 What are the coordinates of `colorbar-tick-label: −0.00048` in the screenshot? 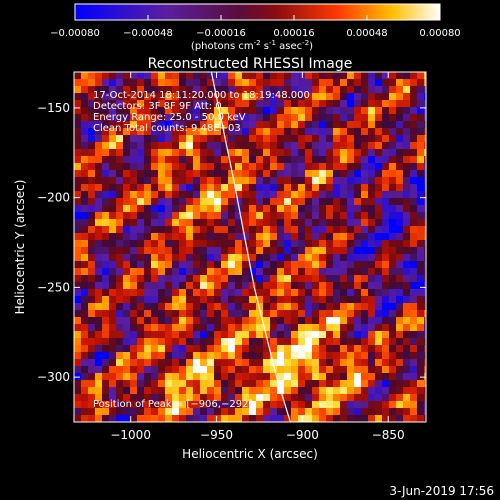 It's located at (148, 33).